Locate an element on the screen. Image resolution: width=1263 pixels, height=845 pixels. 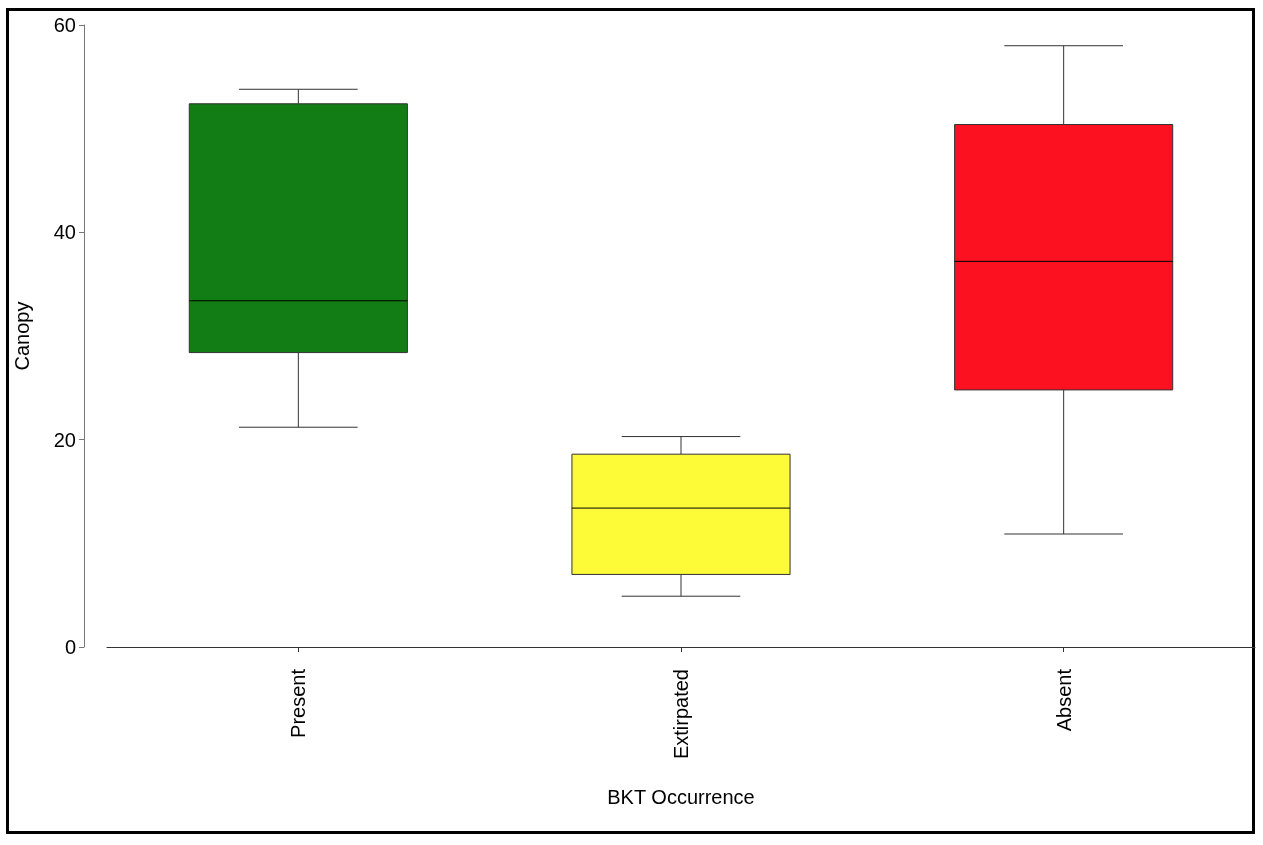
y-axis-title: Canopy is located at coordinates (22, 336).